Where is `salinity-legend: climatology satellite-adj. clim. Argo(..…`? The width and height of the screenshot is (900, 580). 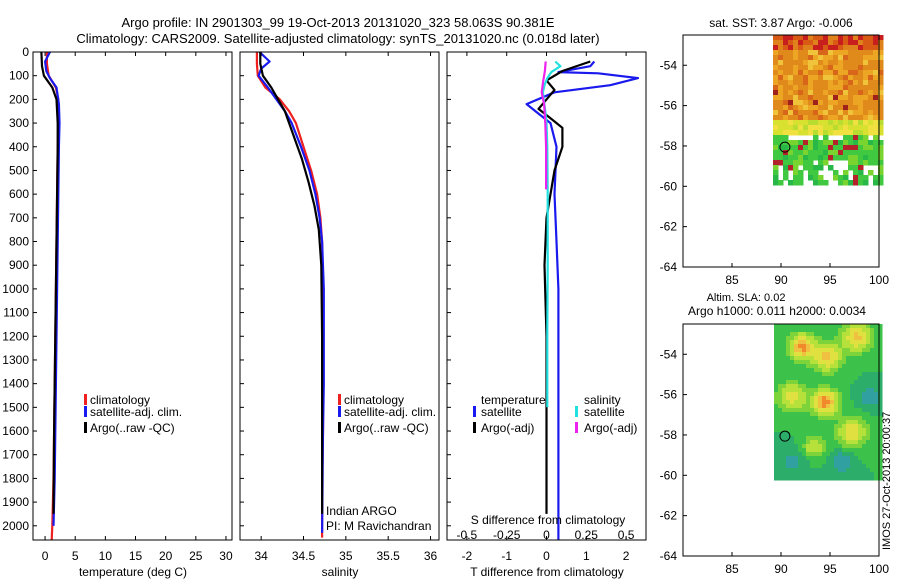 salinity-legend: climatology satellite-adj. clim. Argo(..… is located at coordinates (387, 414).